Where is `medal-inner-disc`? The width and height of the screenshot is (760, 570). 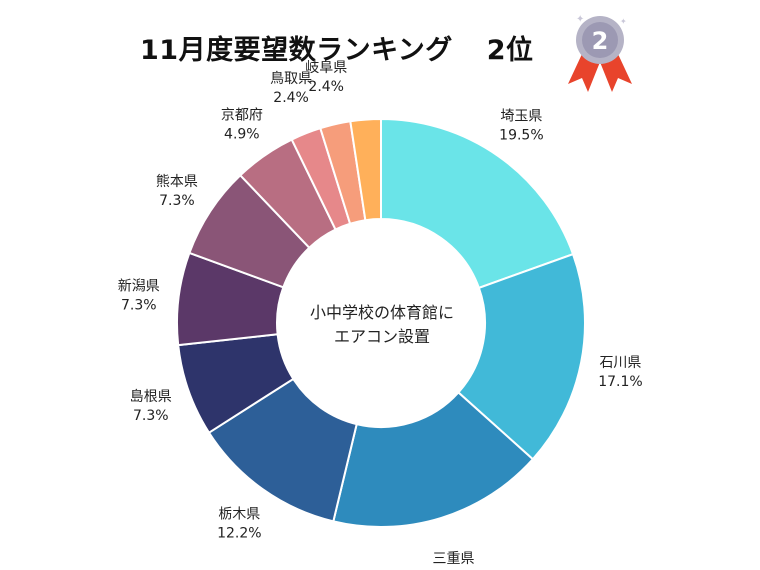
medal-inner-disc is located at coordinates (600, 40).